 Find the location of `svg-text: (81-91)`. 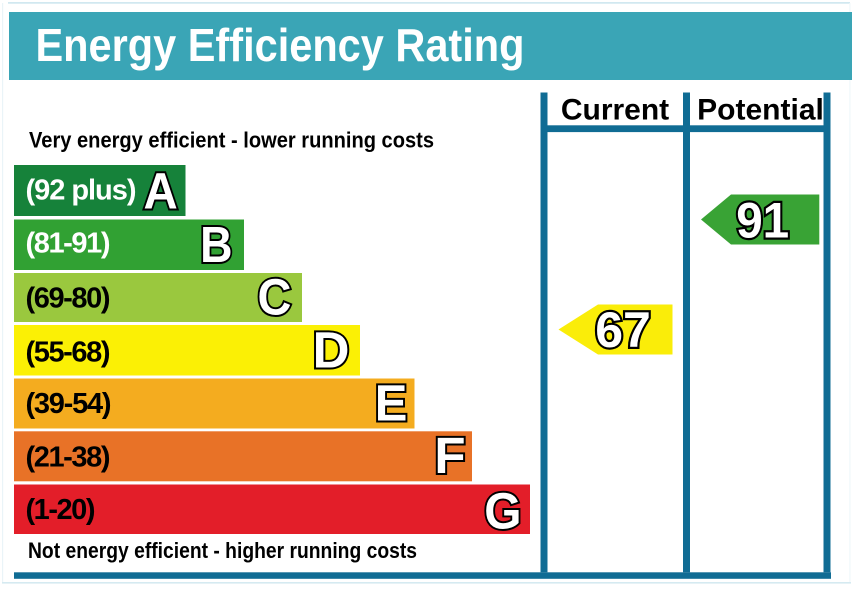

svg-text: (81-91) is located at coordinates (68, 244).